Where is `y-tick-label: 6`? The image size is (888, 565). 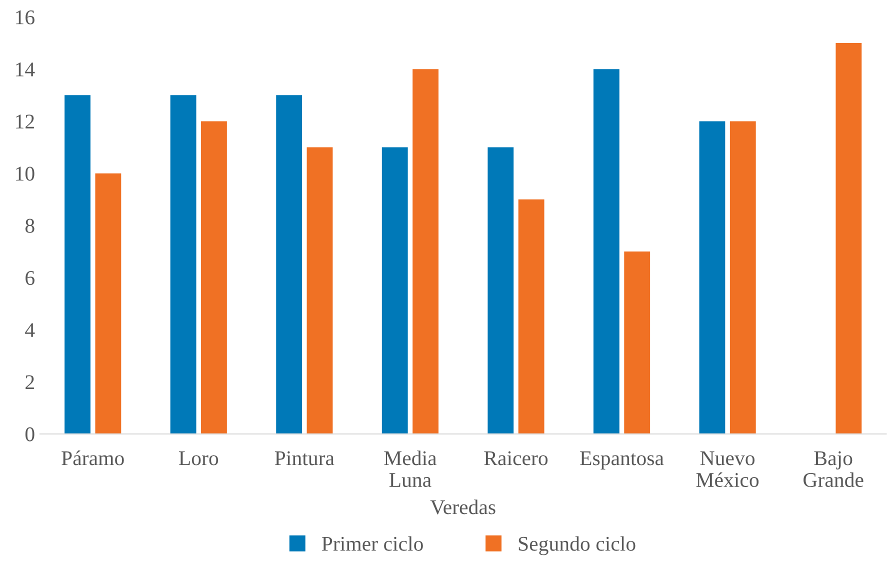 y-tick-label: 6 is located at coordinates (30, 277).